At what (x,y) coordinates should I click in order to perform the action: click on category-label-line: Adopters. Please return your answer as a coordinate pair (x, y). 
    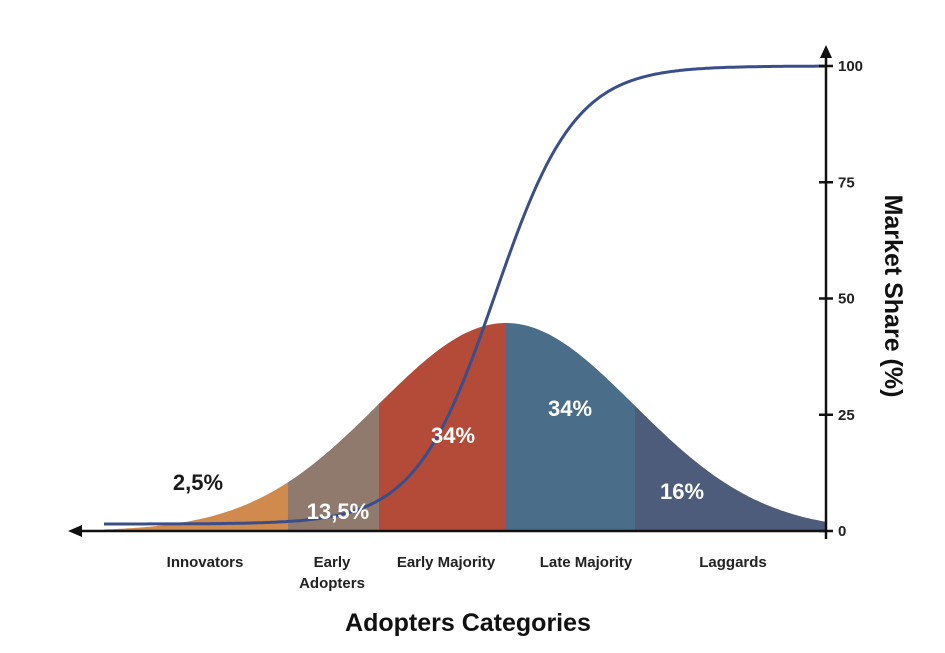
    Looking at the image, I should click on (332, 583).